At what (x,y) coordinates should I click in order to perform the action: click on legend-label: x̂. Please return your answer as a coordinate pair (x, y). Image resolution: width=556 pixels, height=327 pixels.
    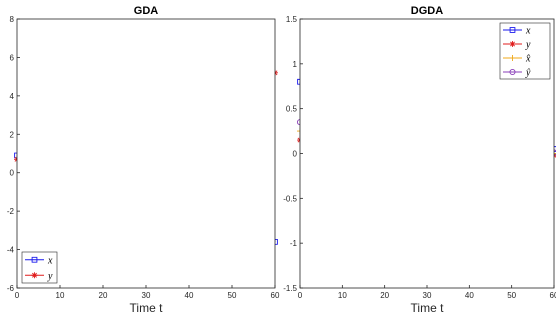
    Looking at the image, I should click on (528, 59).